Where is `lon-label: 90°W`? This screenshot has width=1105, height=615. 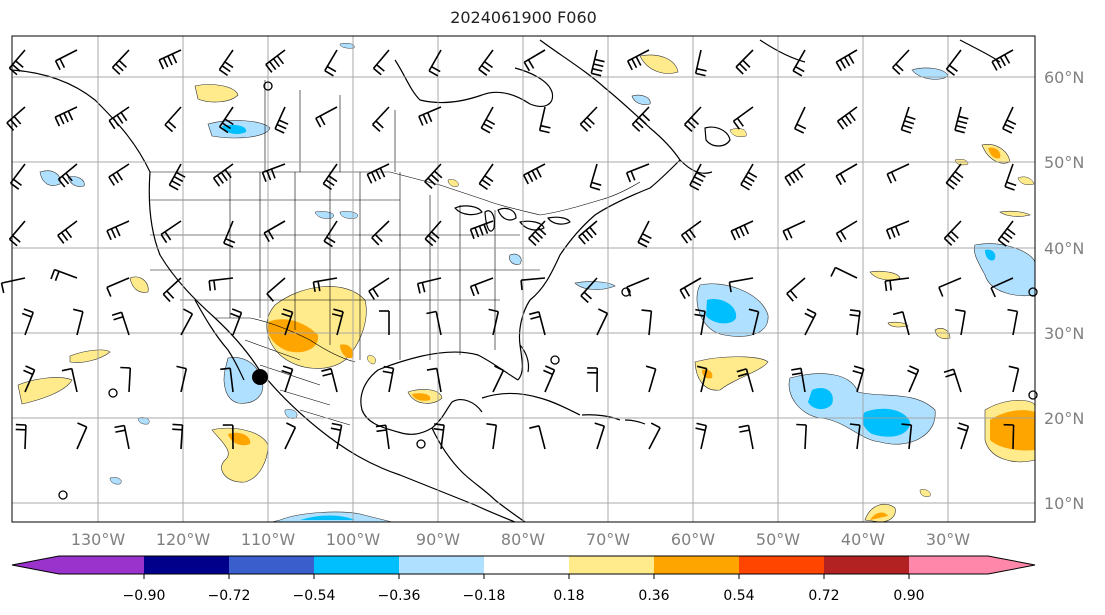 lon-label: 90°W is located at coordinates (438, 539).